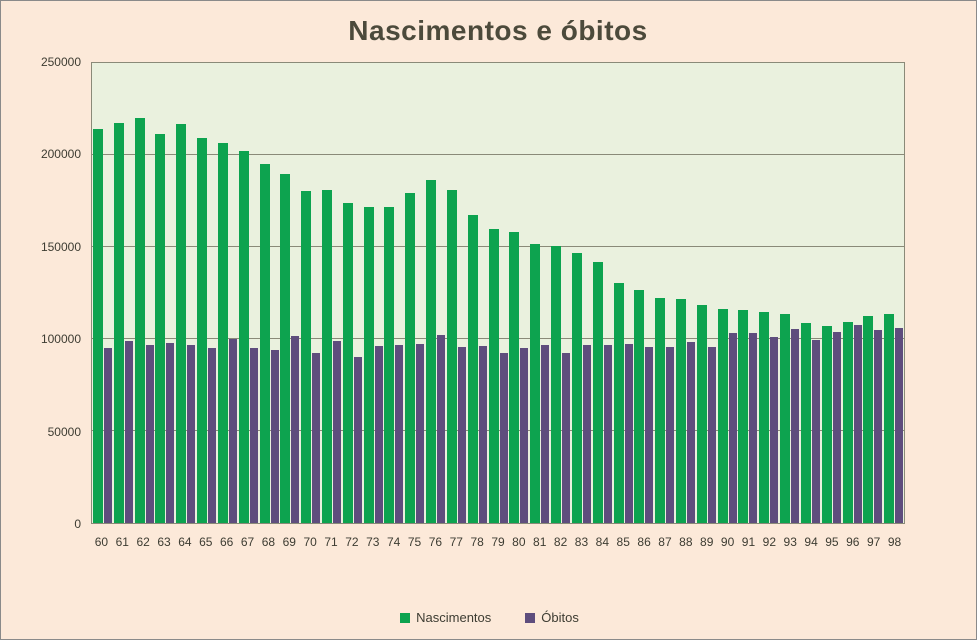 This screenshot has height=642, width=979. What do you see at coordinates (874, 542) in the screenshot?
I see `x-tick-label: 97` at bounding box center [874, 542].